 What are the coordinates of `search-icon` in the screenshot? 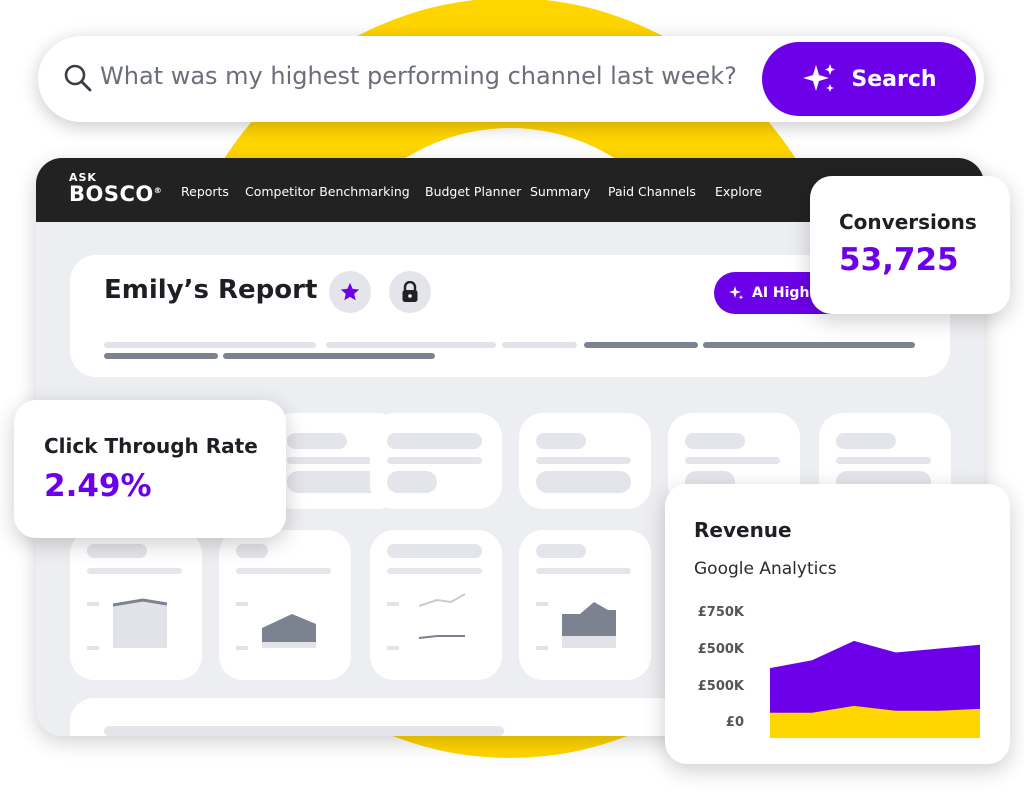 It's located at (78, 78).